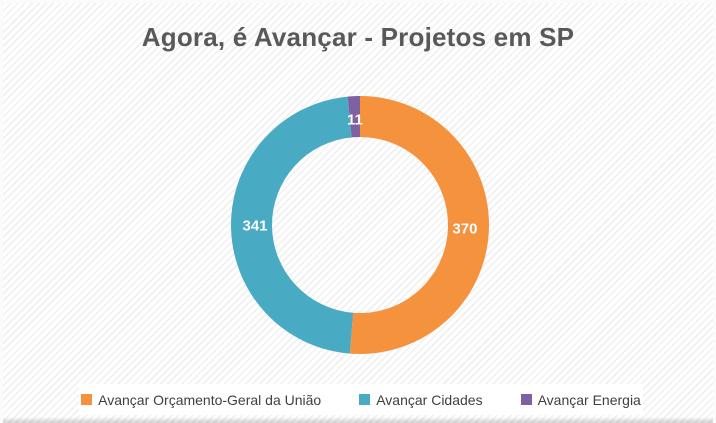 This screenshot has width=716, height=423. I want to click on donut-data-label-2: 341, so click(254, 225).